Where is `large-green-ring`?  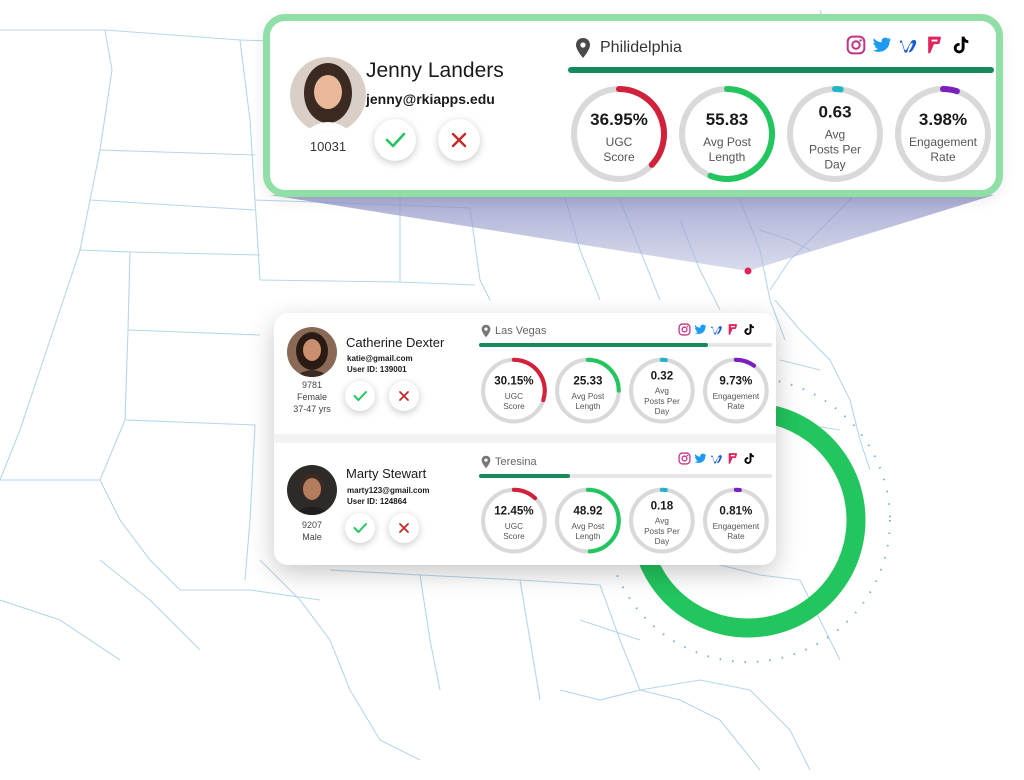 large-green-ring is located at coordinates (748, 522).